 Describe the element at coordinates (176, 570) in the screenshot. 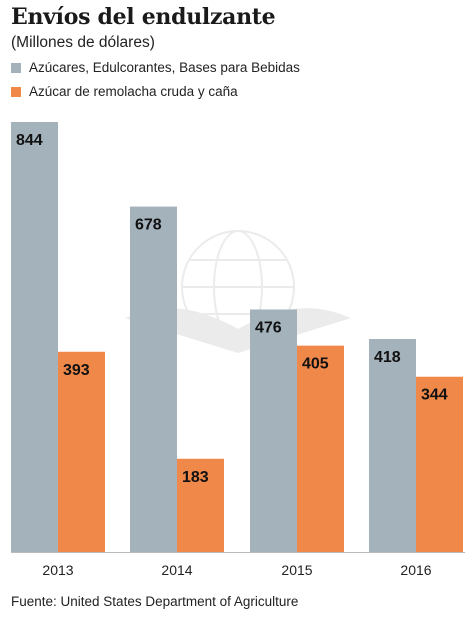

I see `x-tick-label-2014: 2014` at that location.